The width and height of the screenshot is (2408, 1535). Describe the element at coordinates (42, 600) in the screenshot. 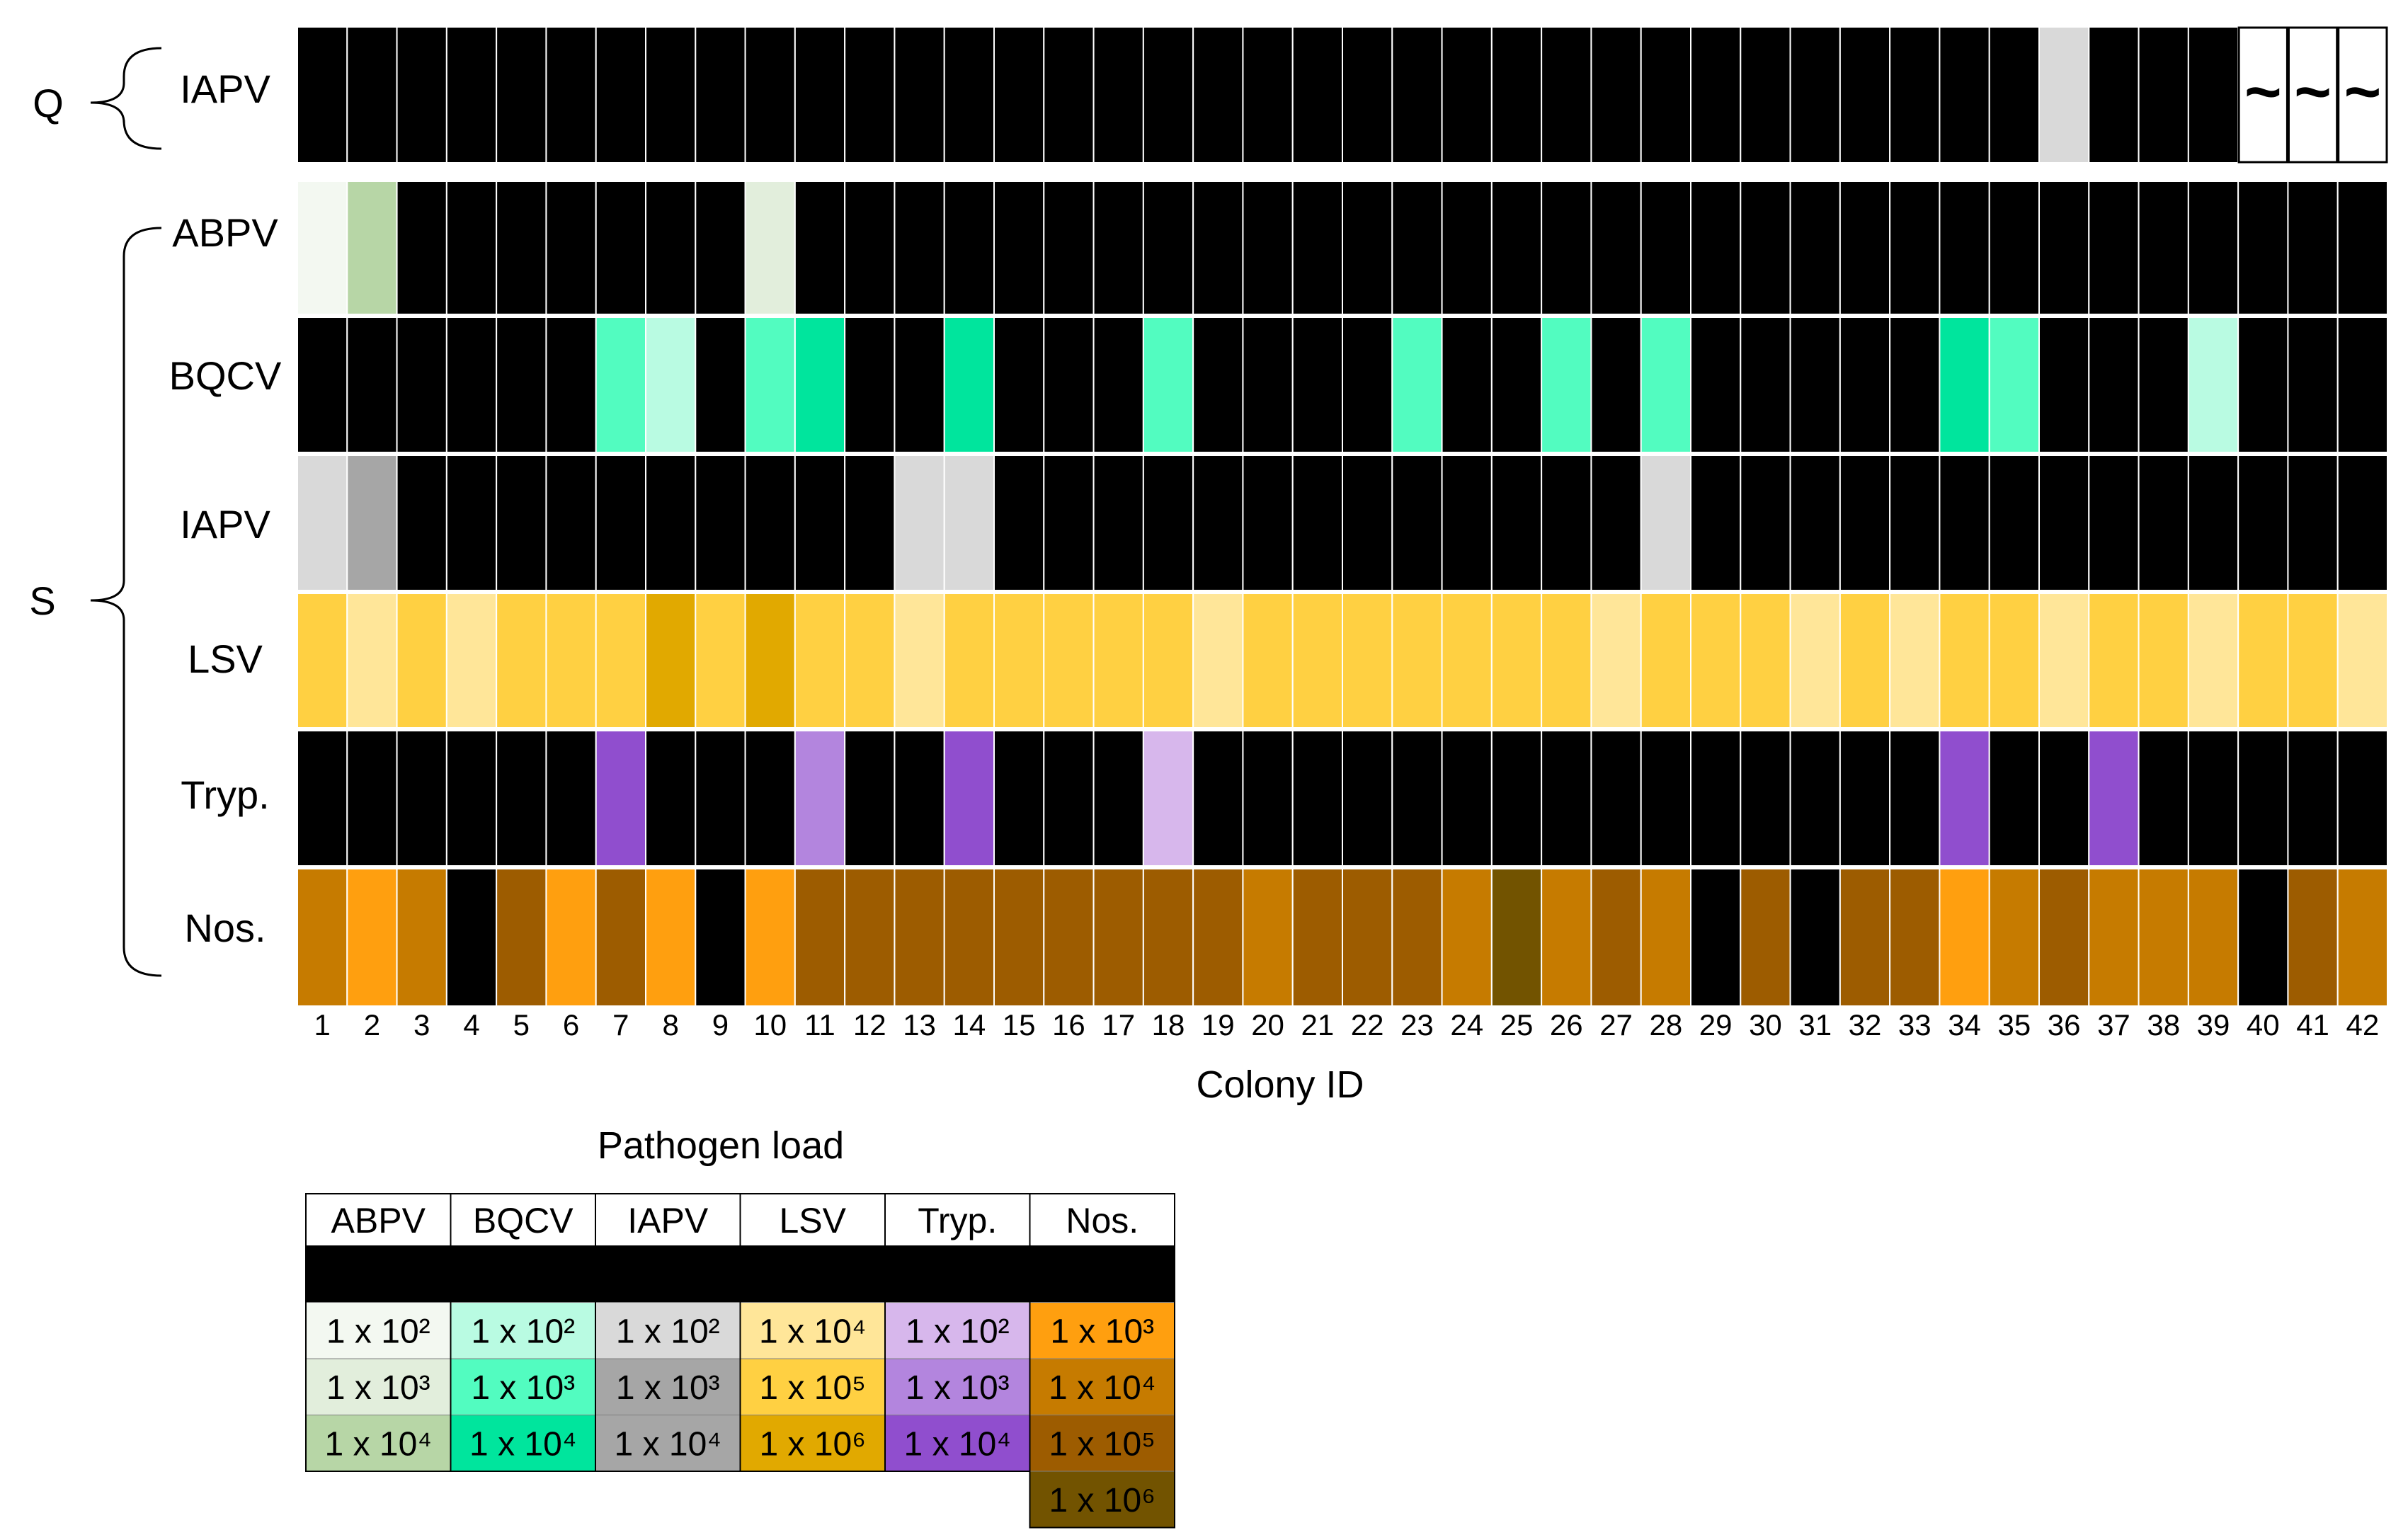

I see `group-label-s: S` at that location.